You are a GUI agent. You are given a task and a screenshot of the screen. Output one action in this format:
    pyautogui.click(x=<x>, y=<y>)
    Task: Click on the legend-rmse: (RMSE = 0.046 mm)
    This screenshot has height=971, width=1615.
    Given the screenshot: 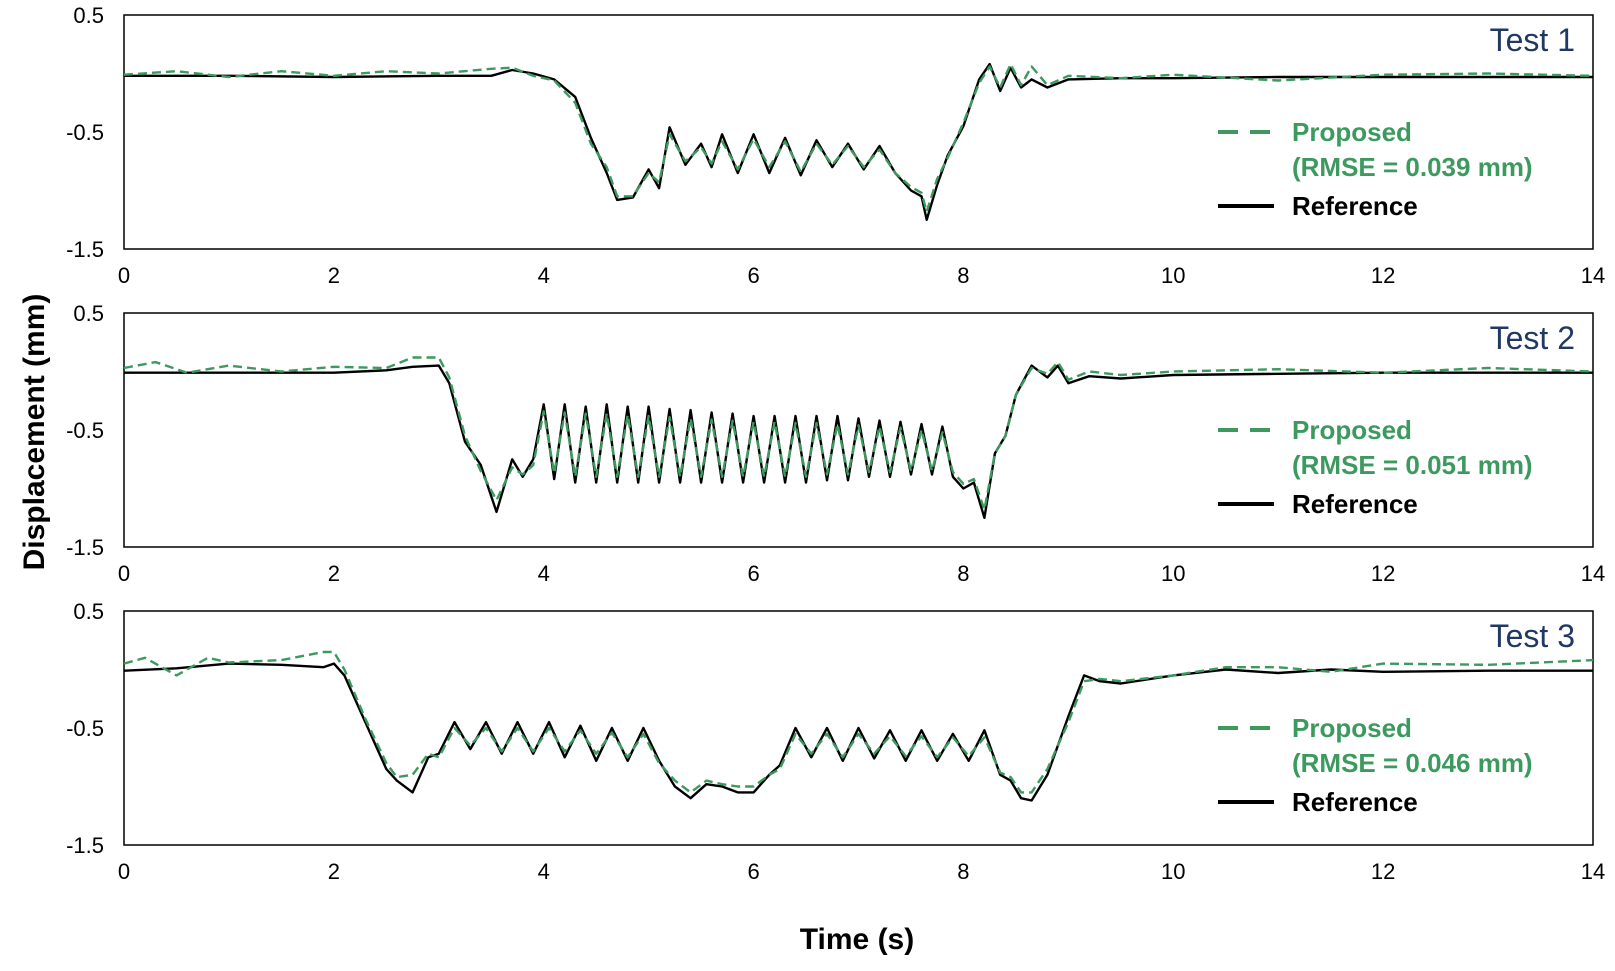 What is the action you would take?
    pyautogui.click(x=1412, y=763)
    